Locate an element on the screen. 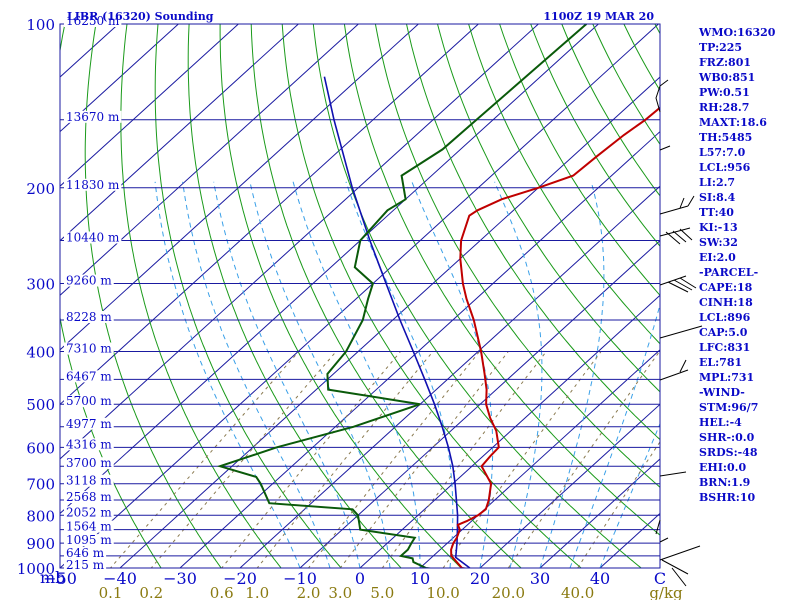  stat-line: EHI:0.0 is located at coordinates (722, 467).